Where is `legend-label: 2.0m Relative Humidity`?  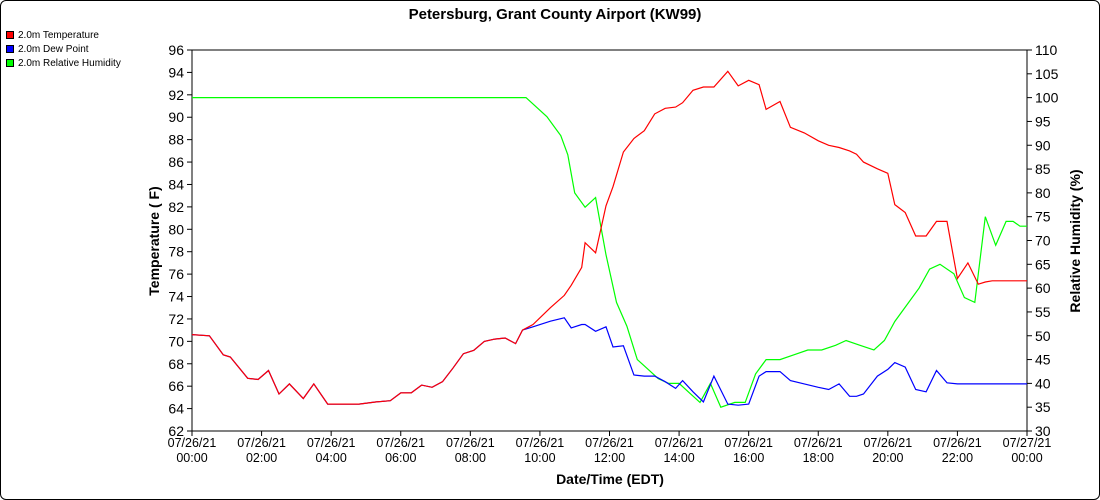
legend-label: 2.0m Relative Humidity is located at coordinates (69, 63).